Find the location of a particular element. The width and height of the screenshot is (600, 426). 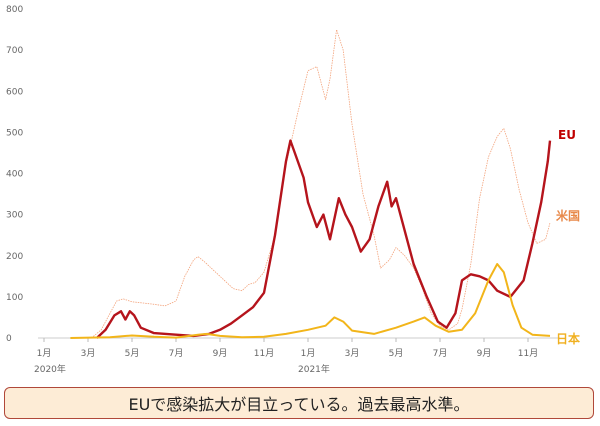

series-label: 日本 is located at coordinates (568, 338).